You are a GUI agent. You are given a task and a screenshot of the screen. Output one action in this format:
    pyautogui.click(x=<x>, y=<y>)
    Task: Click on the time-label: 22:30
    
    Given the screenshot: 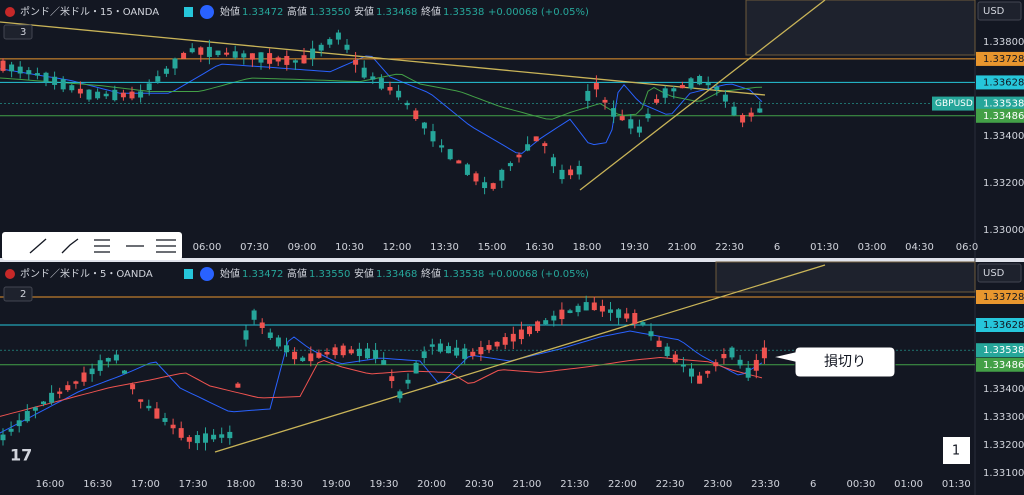 What is the action you would take?
    pyautogui.click(x=670, y=484)
    